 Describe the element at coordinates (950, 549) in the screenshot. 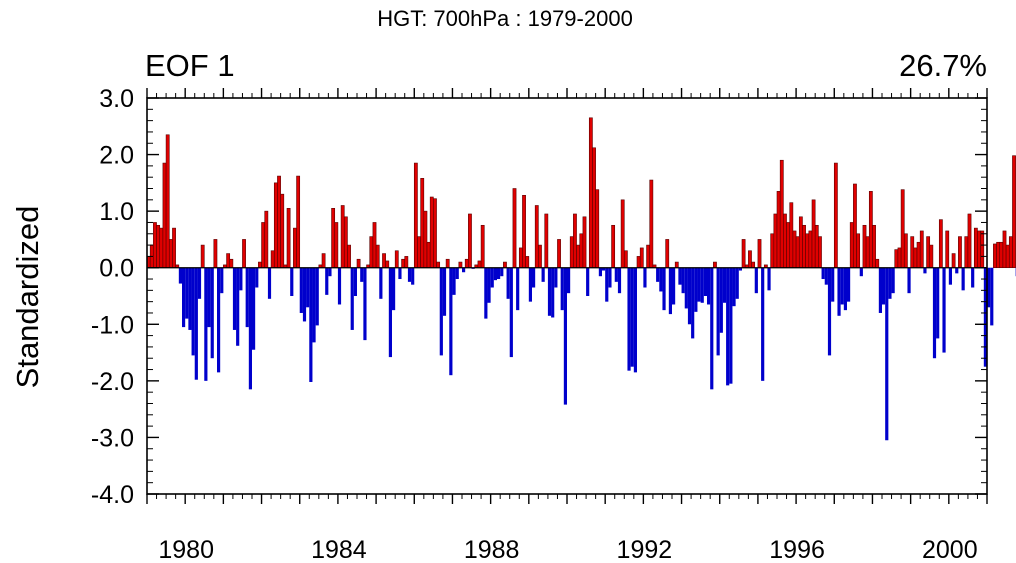

I see `x-tick-label: 2000` at that location.